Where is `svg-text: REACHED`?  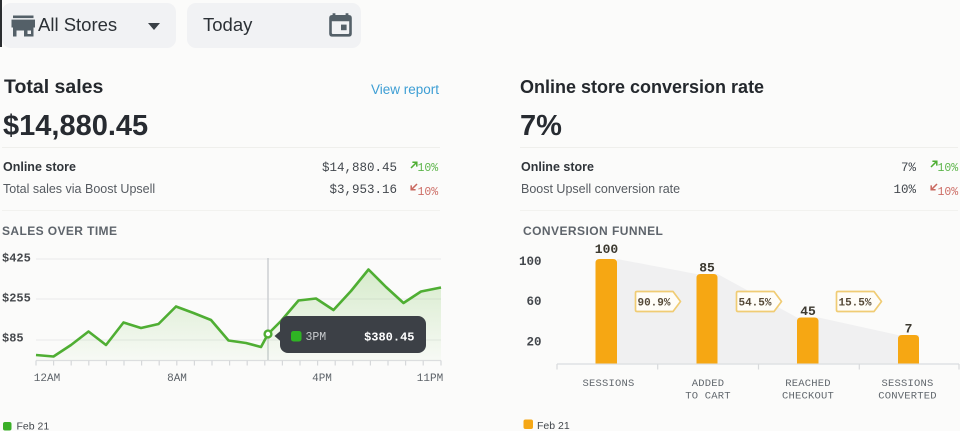
svg-text: REACHED is located at coordinates (808, 384).